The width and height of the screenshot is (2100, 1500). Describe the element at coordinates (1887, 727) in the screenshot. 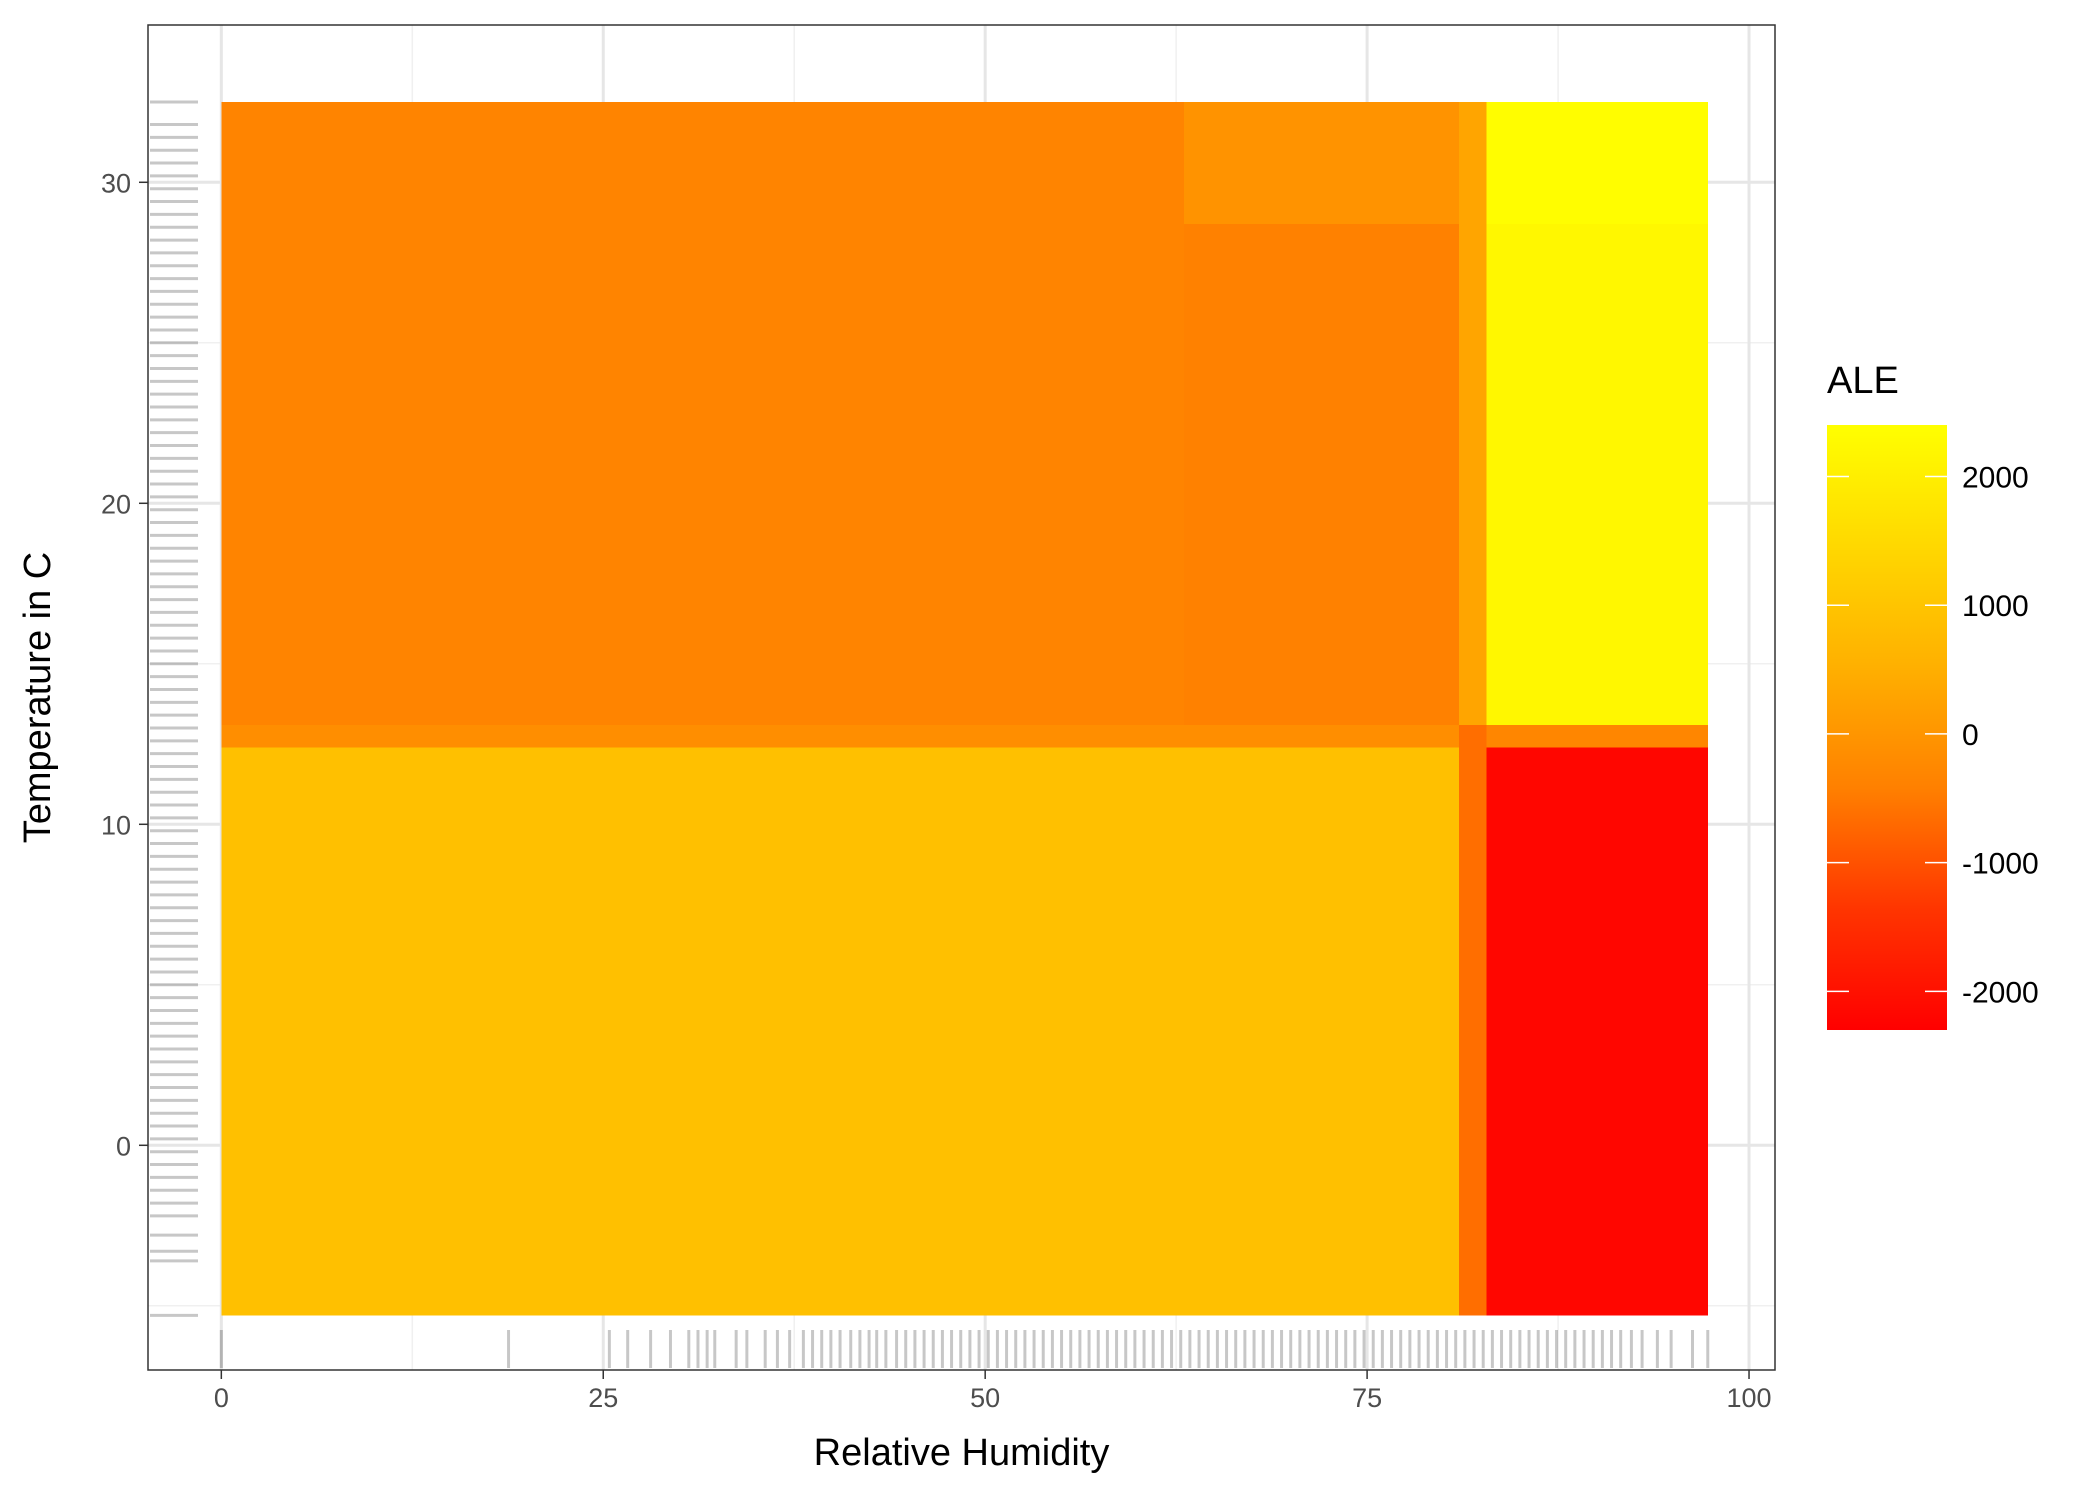

I see `legend-colorbar` at that location.